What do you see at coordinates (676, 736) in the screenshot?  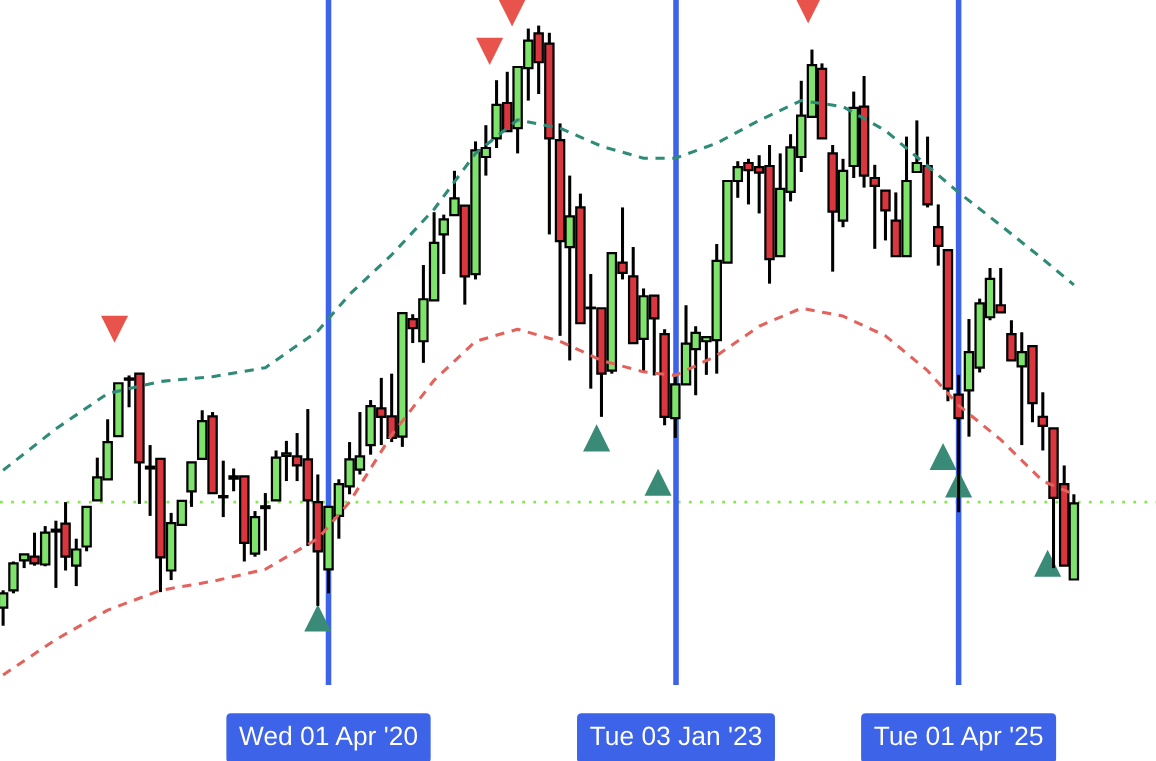 I see `x-tick-label: Tue 03 Jan '23` at bounding box center [676, 736].